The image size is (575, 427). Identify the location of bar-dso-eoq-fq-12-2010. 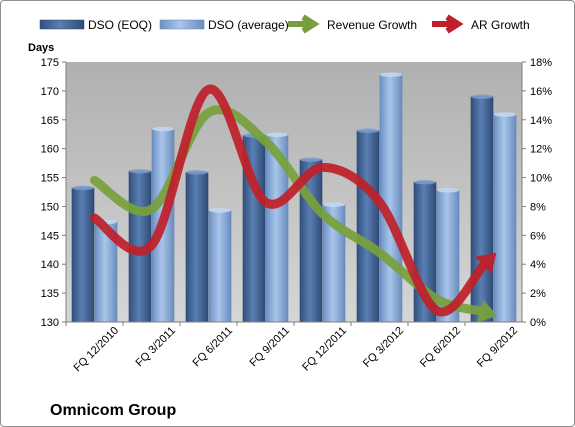
(83, 255).